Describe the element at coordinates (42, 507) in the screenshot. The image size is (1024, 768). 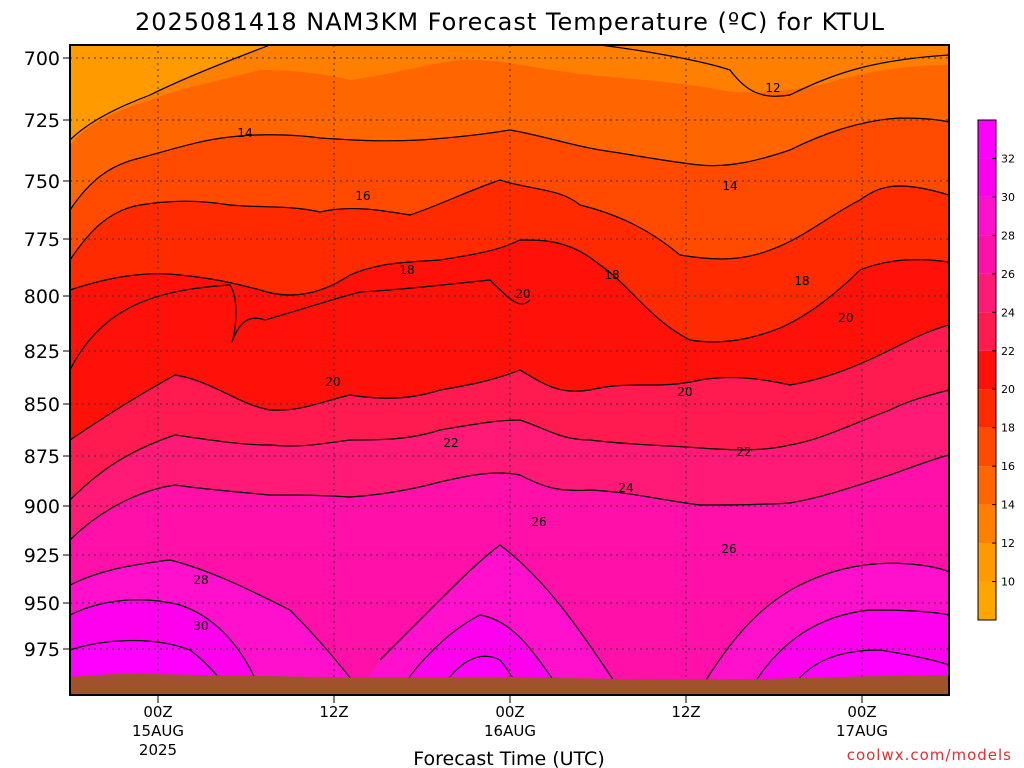
I see `y-tick-label: 900` at that location.